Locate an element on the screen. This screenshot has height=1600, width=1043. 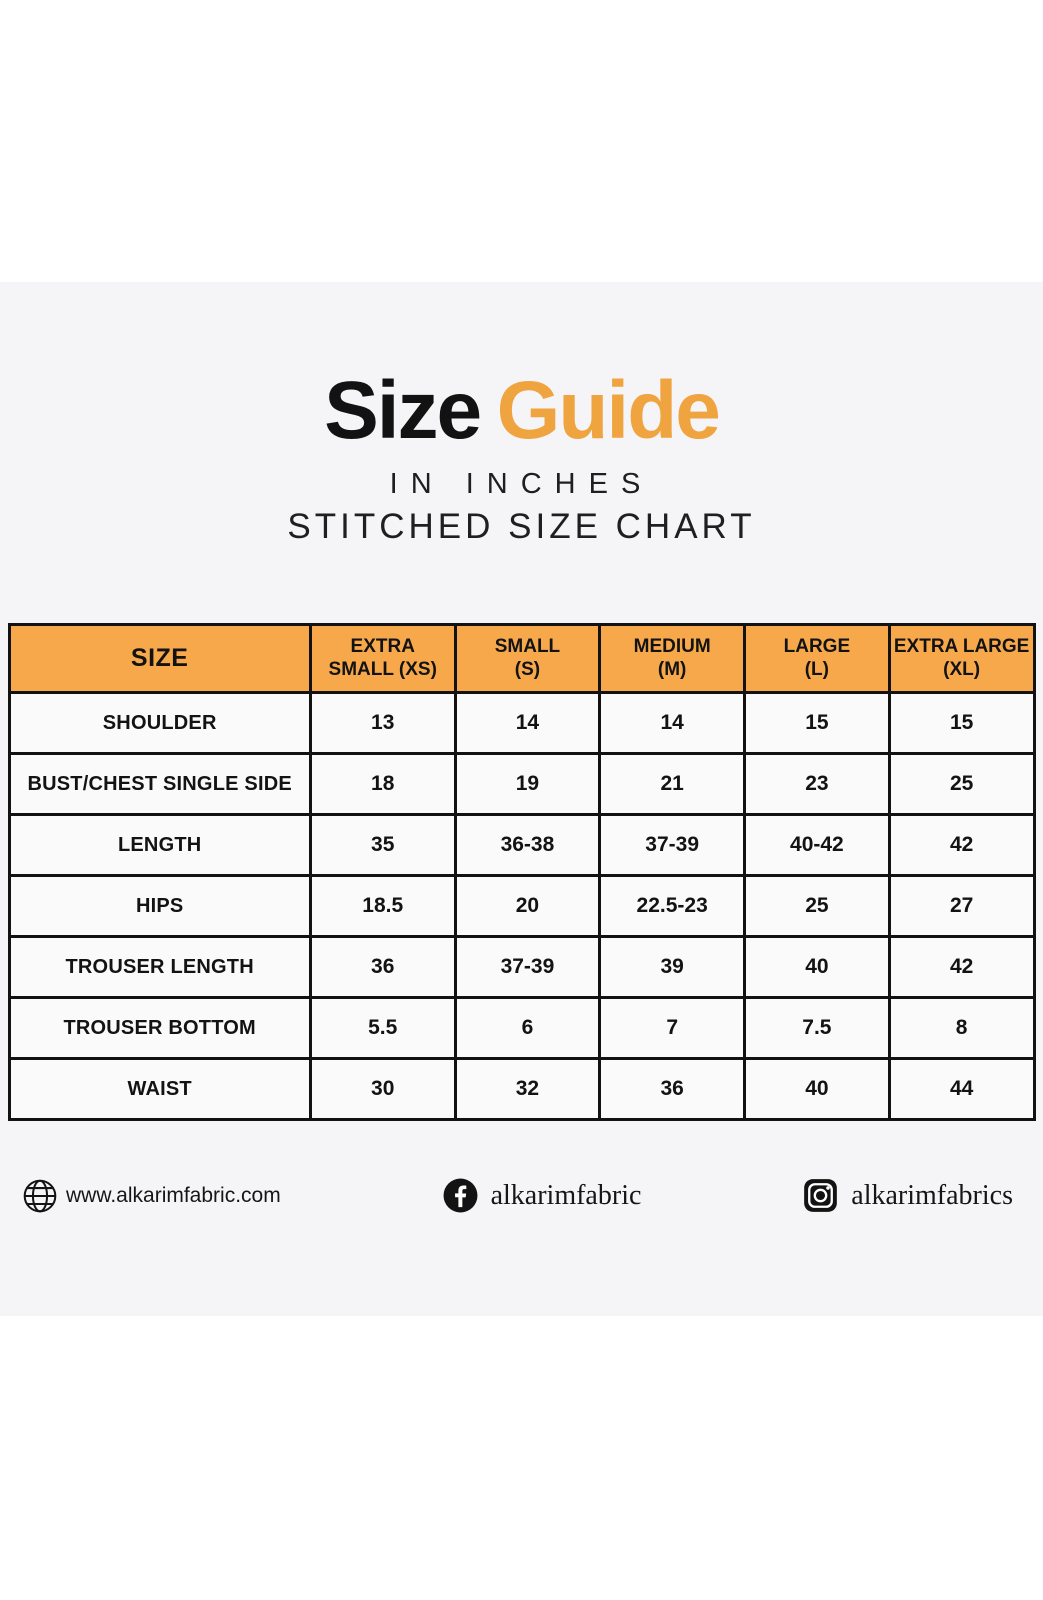
row-label: LENGTH is located at coordinates (159, 845).